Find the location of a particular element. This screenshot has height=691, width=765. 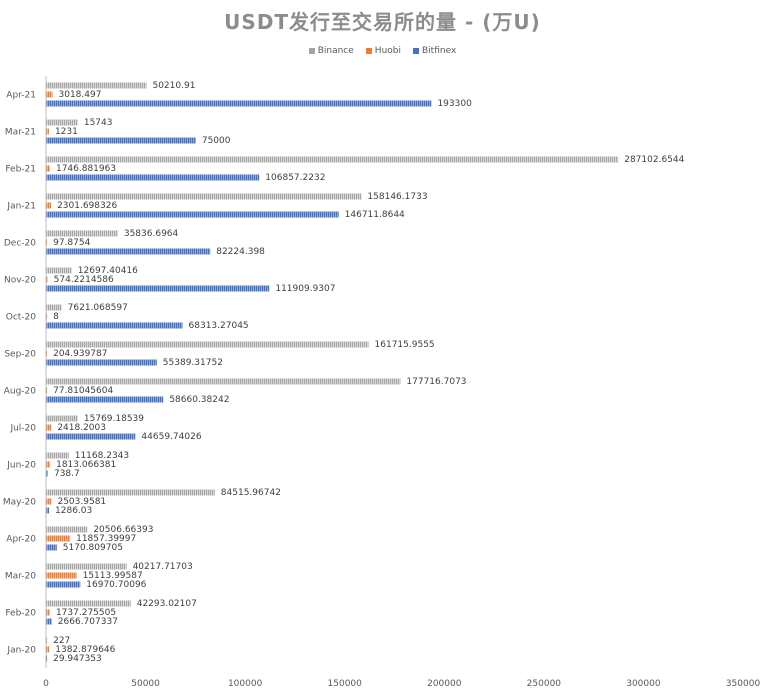

data-label: 97.8754 is located at coordinates (71, 243).